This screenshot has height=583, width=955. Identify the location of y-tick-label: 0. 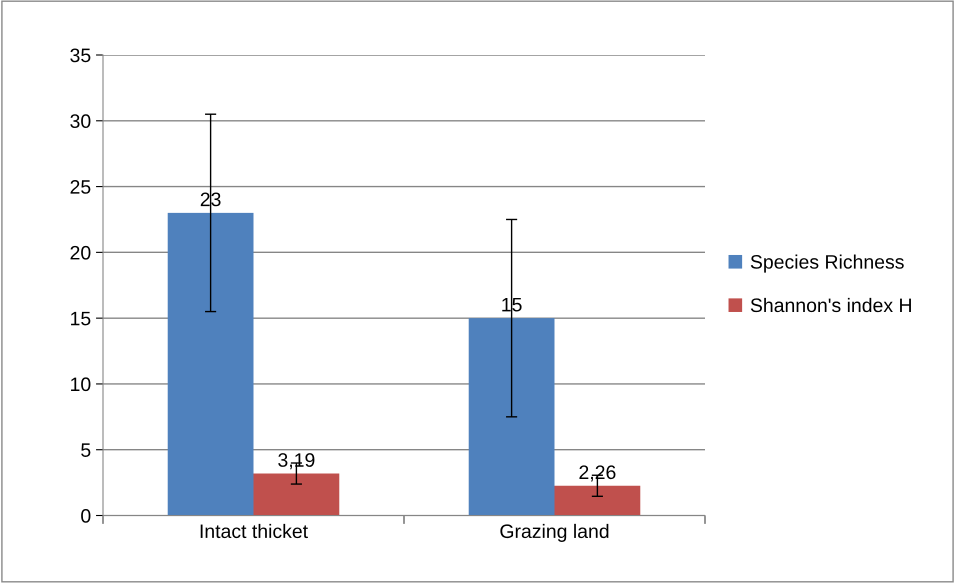
(85, 515).